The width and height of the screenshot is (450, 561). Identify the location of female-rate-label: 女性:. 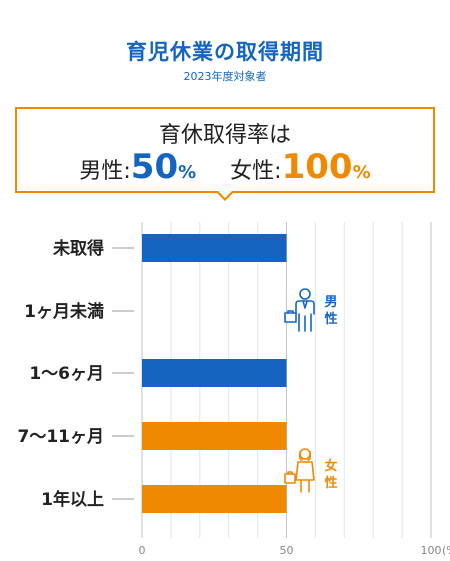
(256, 171).